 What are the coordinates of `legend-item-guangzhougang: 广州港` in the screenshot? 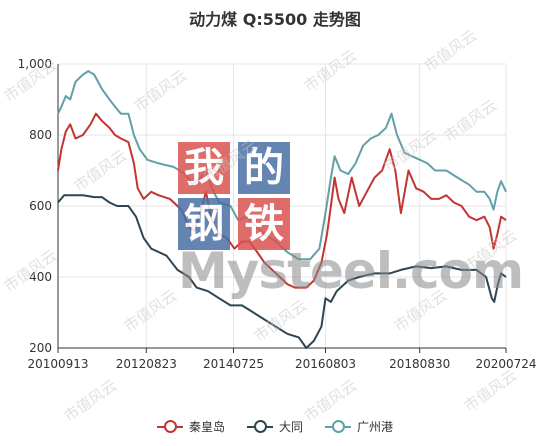 It's located at (359, 426).